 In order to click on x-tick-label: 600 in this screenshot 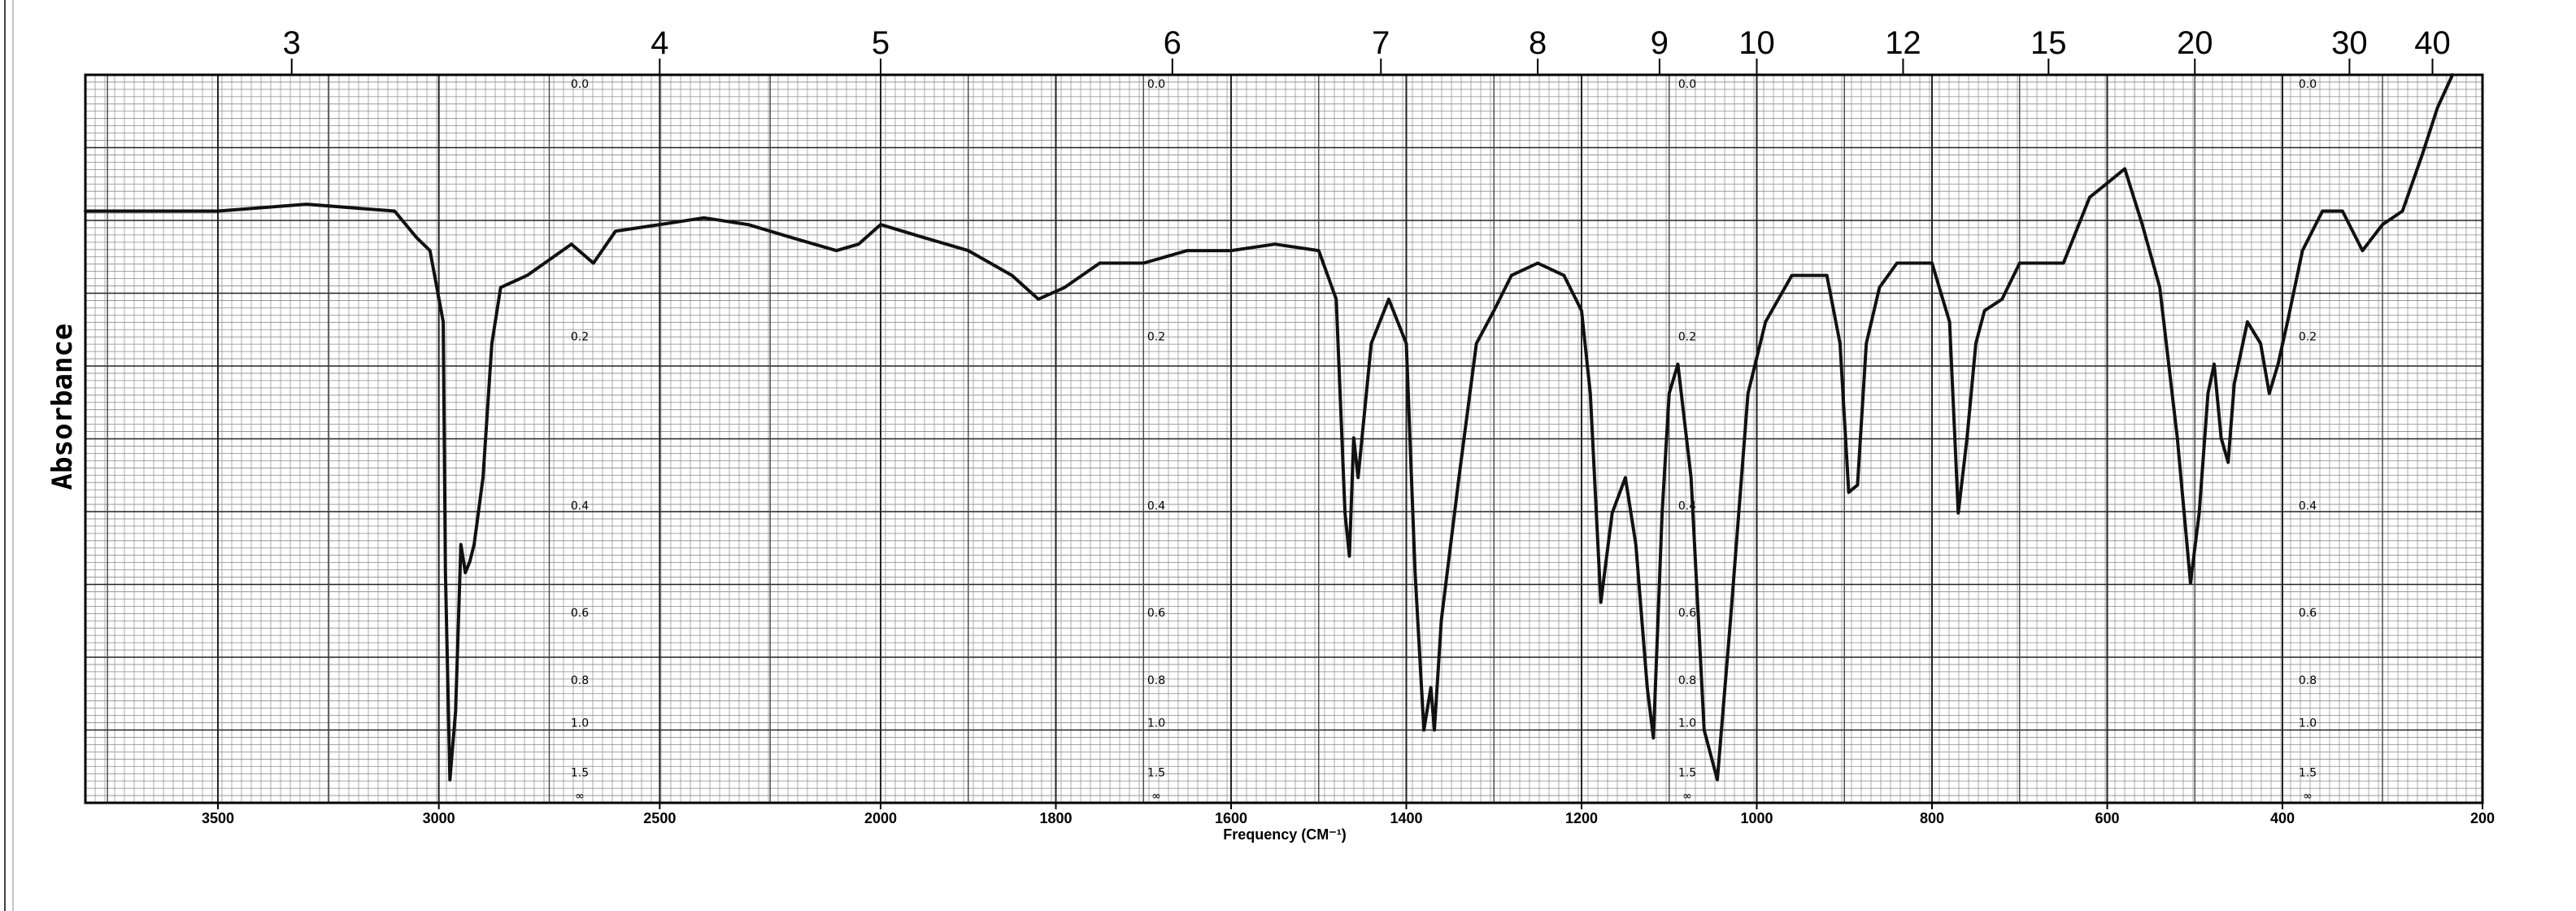, I will do `click(2107, 818)`.